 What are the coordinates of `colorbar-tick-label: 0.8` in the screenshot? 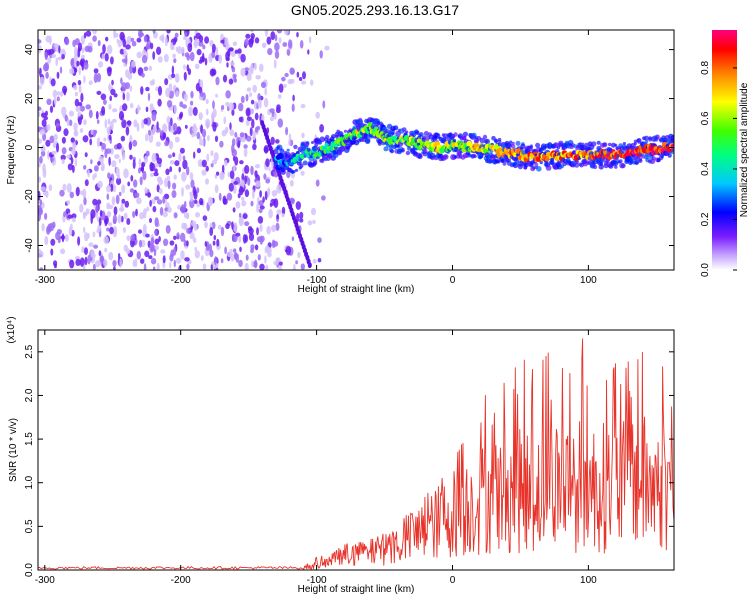 It's located at (705, 68).